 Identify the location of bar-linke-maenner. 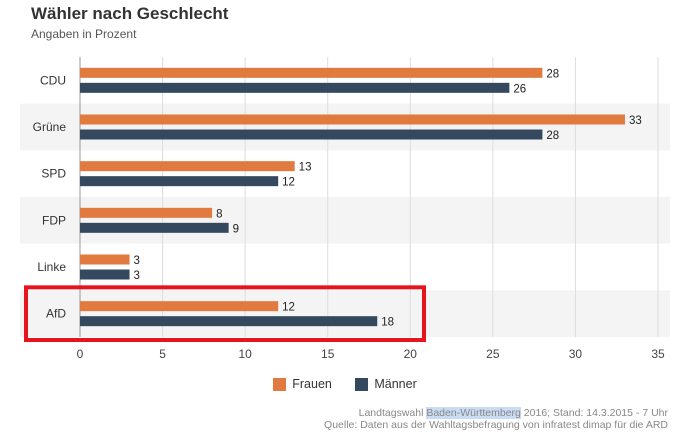
(105, 274).